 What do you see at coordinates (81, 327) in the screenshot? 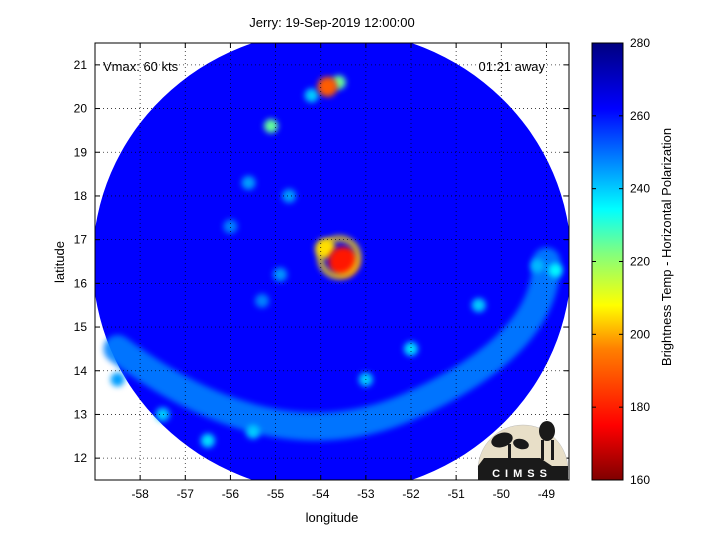
I see `y-tick-label: 15` at bounding box center [81, 327].